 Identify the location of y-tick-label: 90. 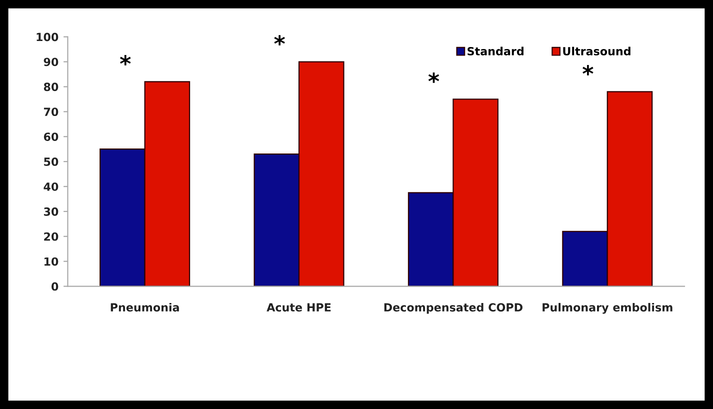
(51, 62).